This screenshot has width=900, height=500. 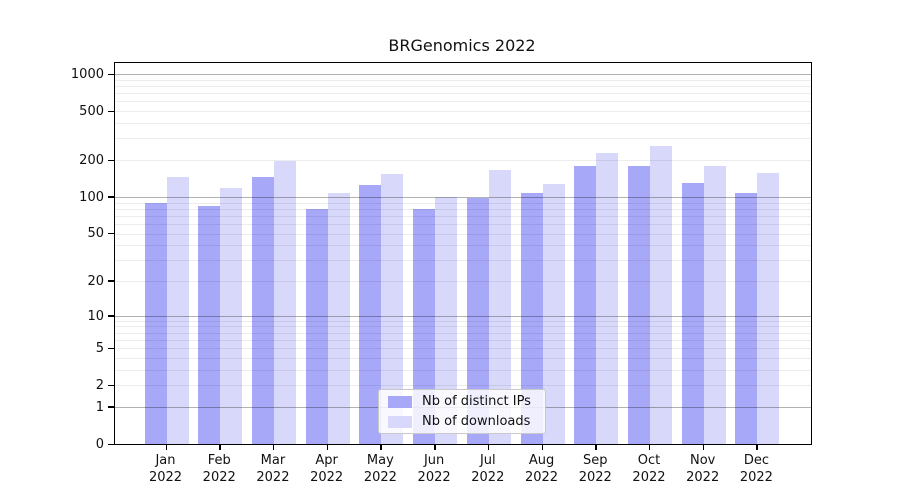 I want to click on x-tick-month: Nov, so click(x=703, y=460).